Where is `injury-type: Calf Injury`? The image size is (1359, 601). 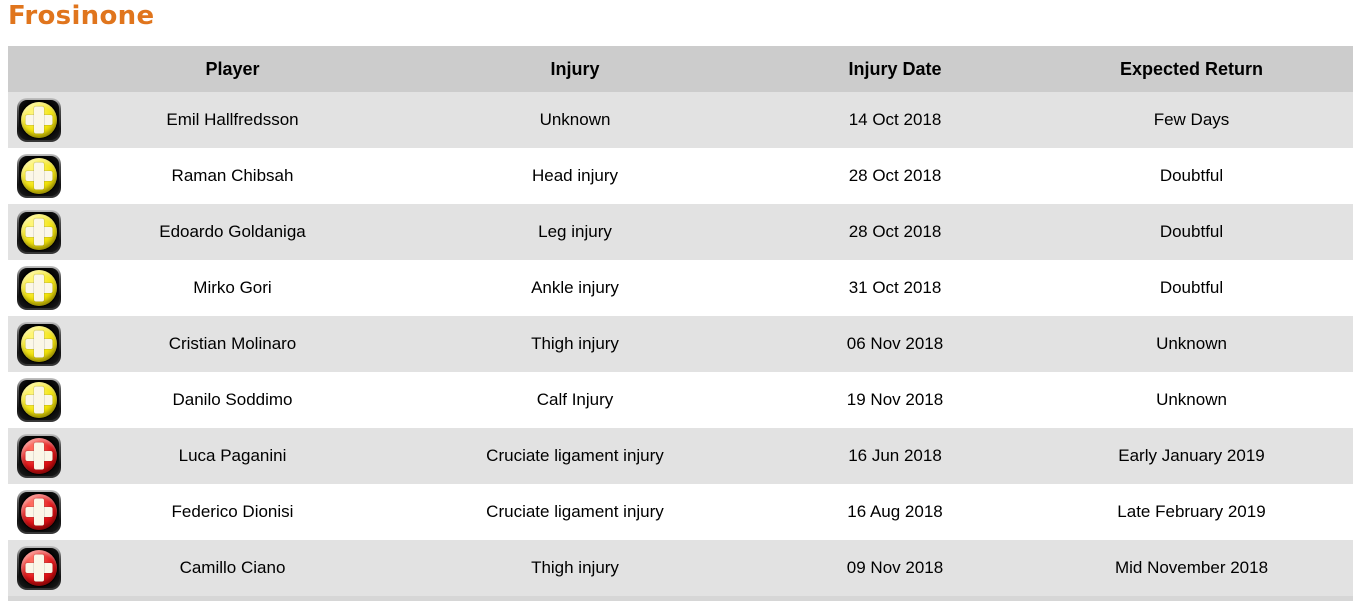
injury-type: Calf Injury is located at coordinates (575, 399).